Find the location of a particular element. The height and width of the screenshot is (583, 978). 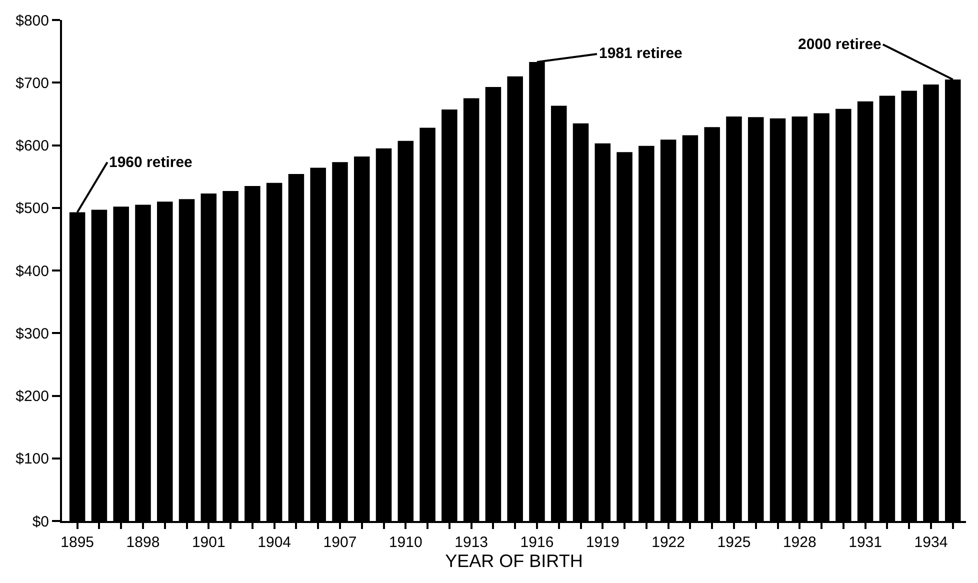

y-tick-label: $200 is located at coordinates (32, 396).